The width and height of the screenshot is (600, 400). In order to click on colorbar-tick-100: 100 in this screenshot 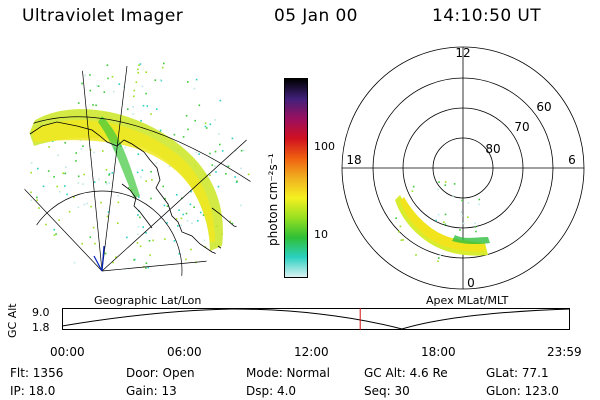, I will do `click(324, 146)`.